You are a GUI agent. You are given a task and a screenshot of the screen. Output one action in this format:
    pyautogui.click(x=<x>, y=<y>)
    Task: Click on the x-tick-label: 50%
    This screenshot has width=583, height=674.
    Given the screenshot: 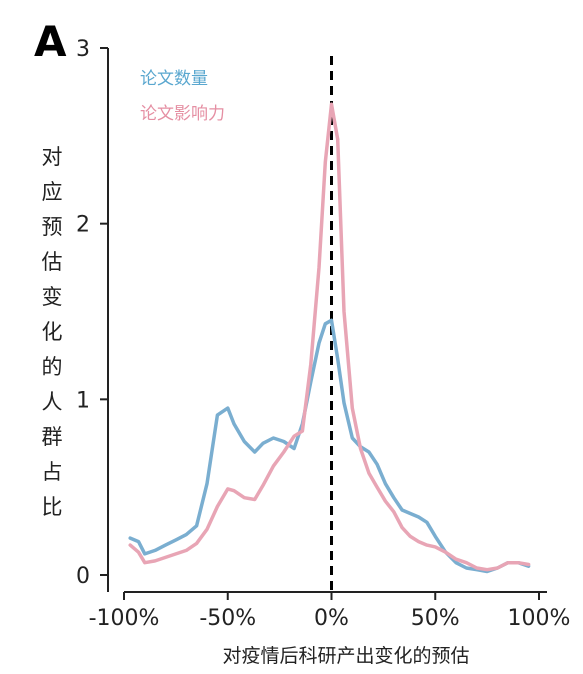 What is the action you would take?
    pyautogui.click(x=435, y=618)
    